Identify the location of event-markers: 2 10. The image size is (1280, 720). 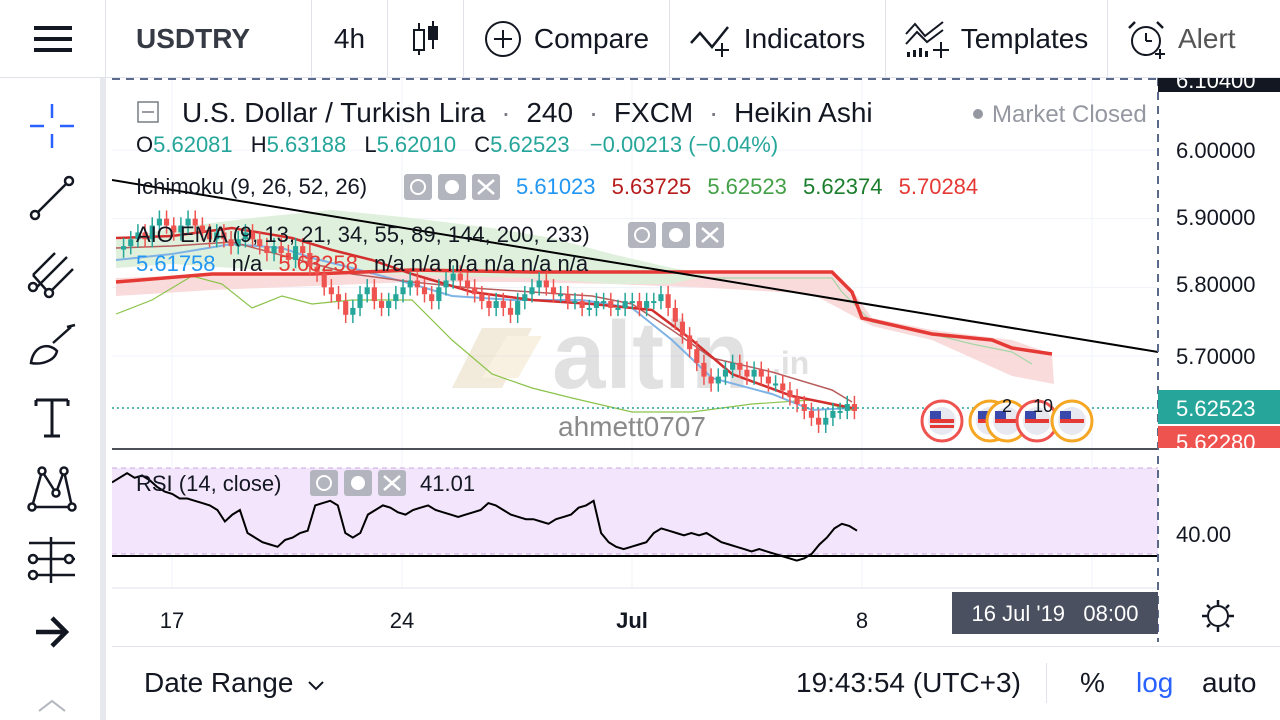
(1007, 419).